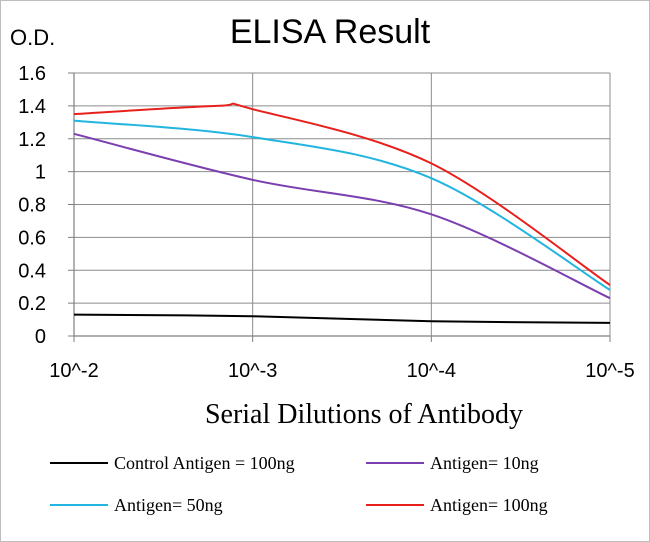 The image size is (650, 542). What do you see at coordinates (204, 463) in the screenshot?
I see `legend-label-control-antigen-100ng: Control Antigen = 100ng` at bounding box center [204, 463].